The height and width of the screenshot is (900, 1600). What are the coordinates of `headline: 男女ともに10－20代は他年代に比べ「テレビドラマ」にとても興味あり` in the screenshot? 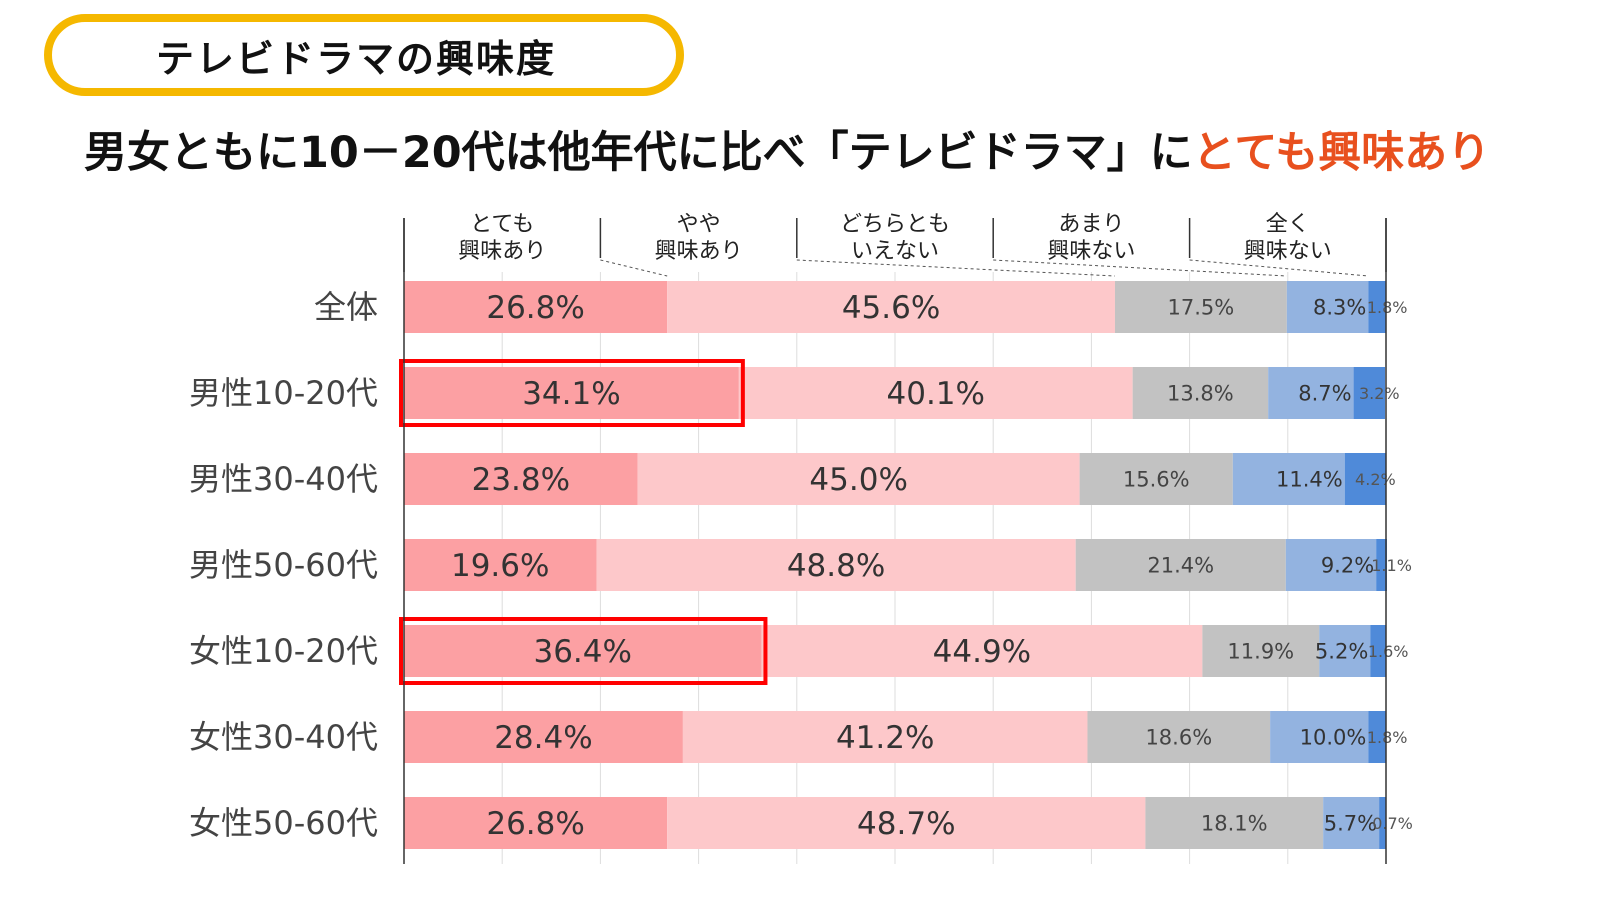 It's located at (787, 149).